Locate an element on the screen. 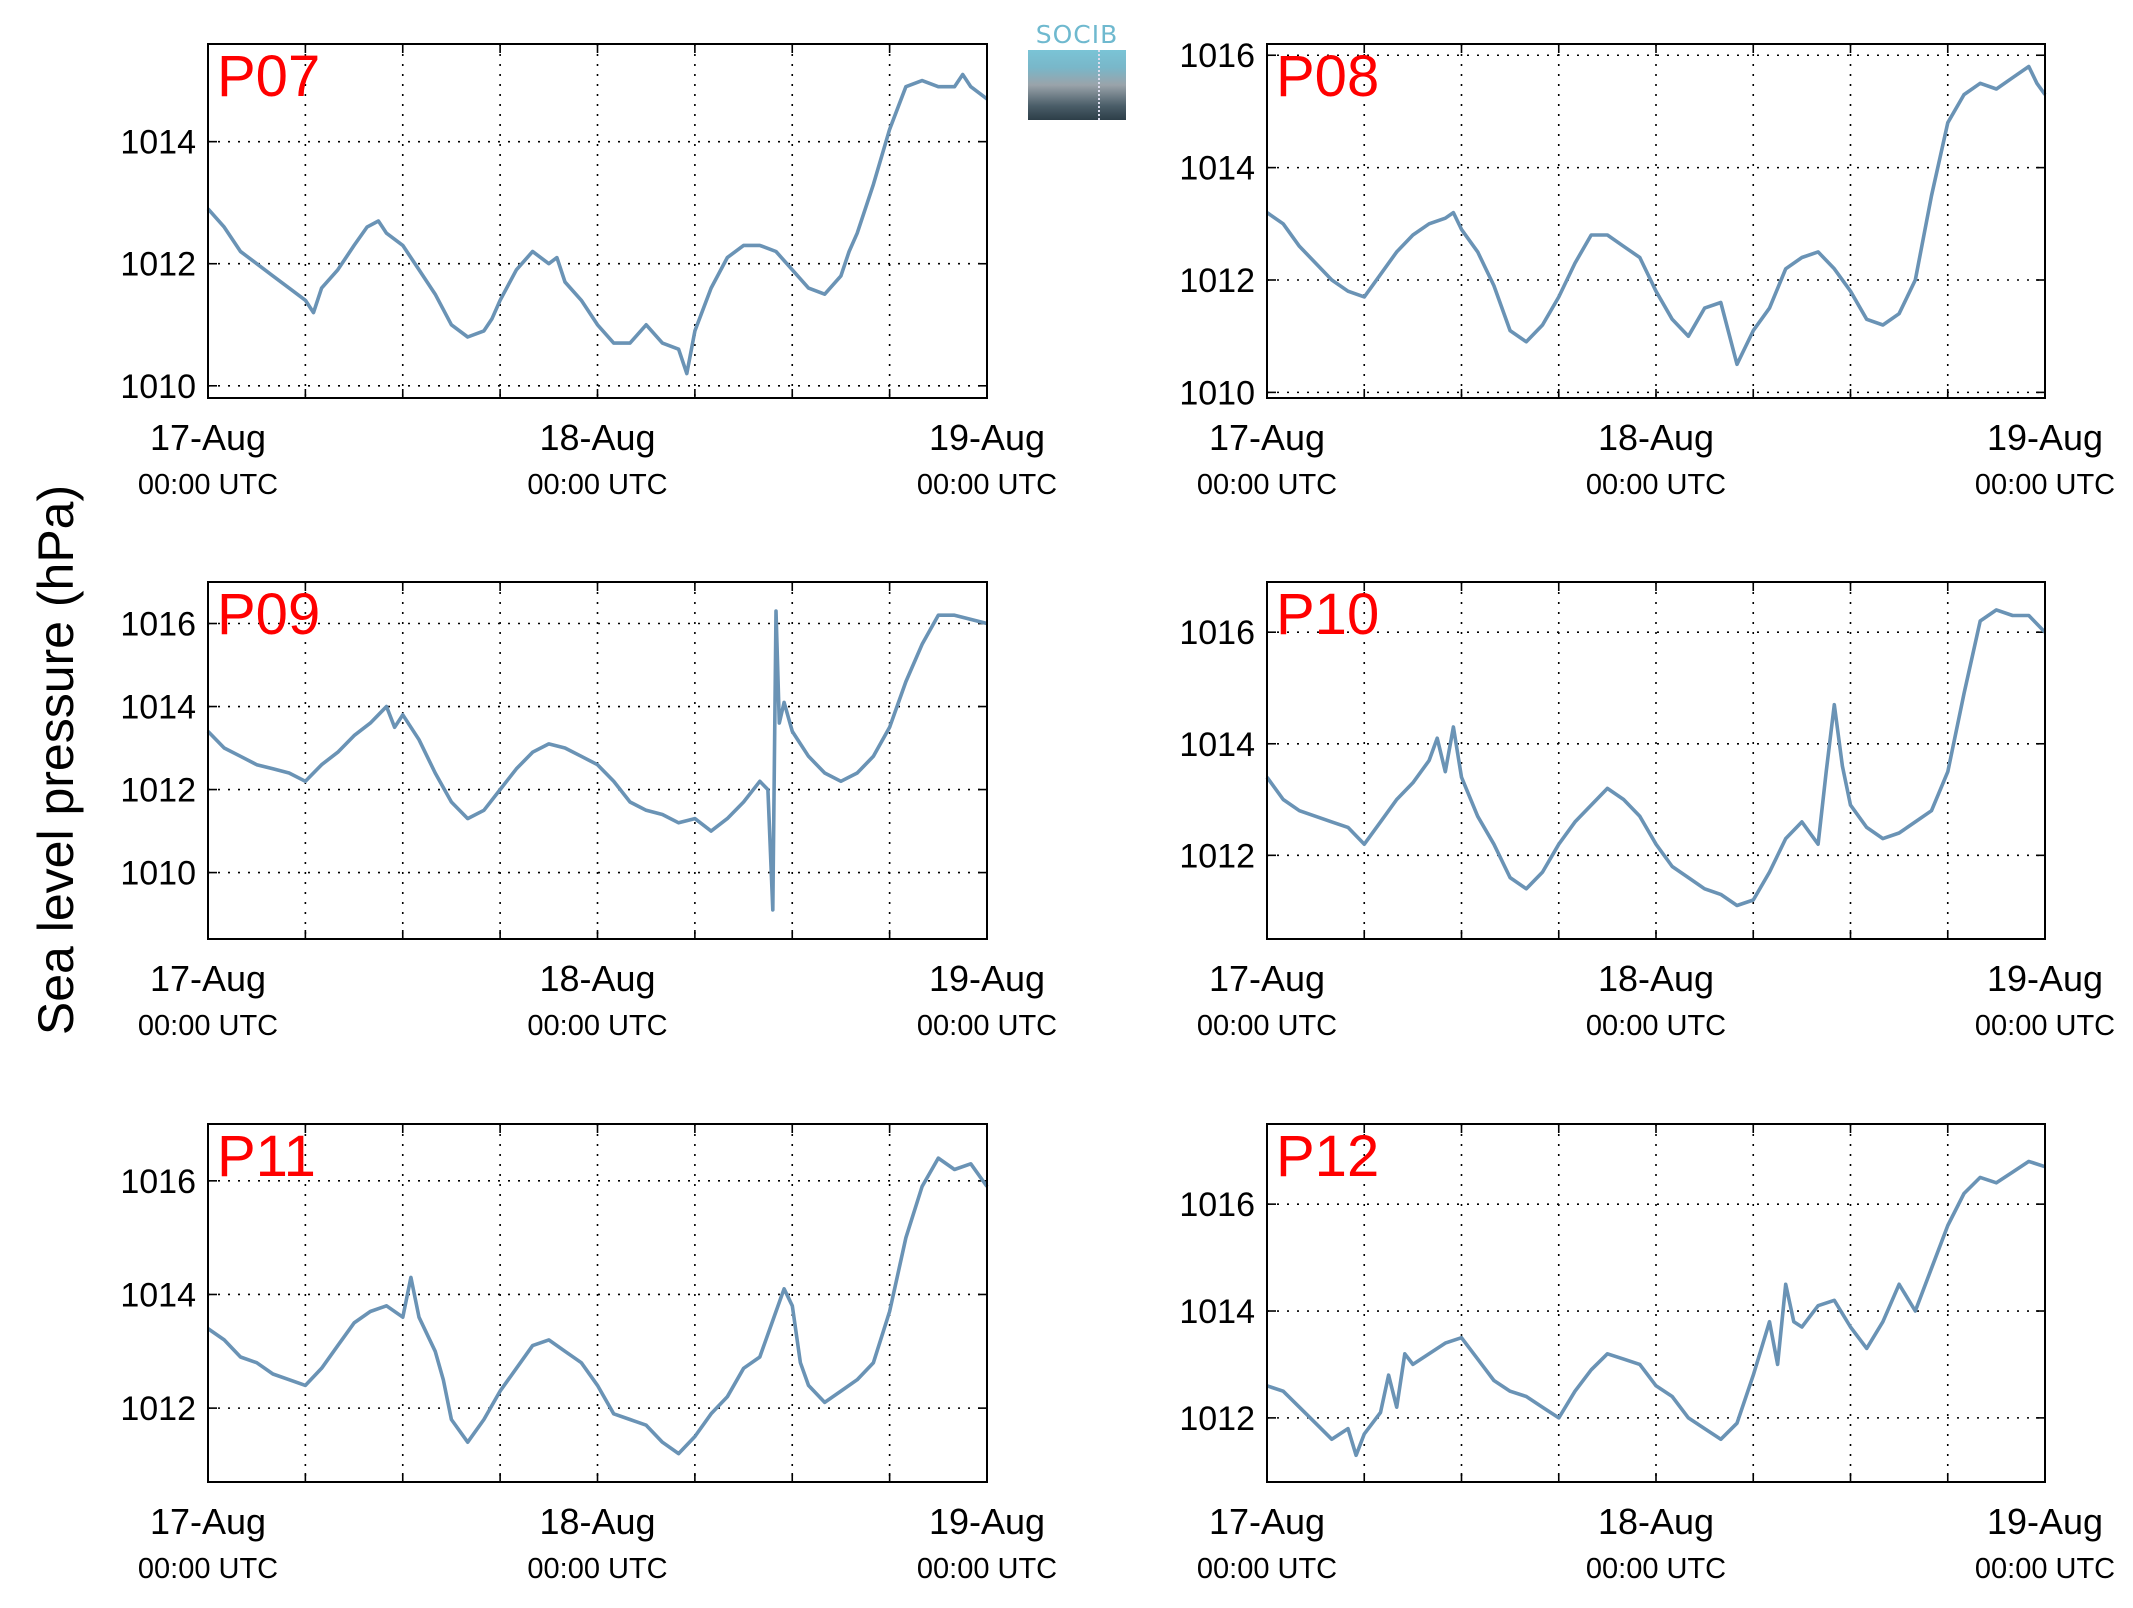 Image resolution: width=2133 pixels, height=1608 pixels. series-line-P09 is located at coordinates (597, 760).